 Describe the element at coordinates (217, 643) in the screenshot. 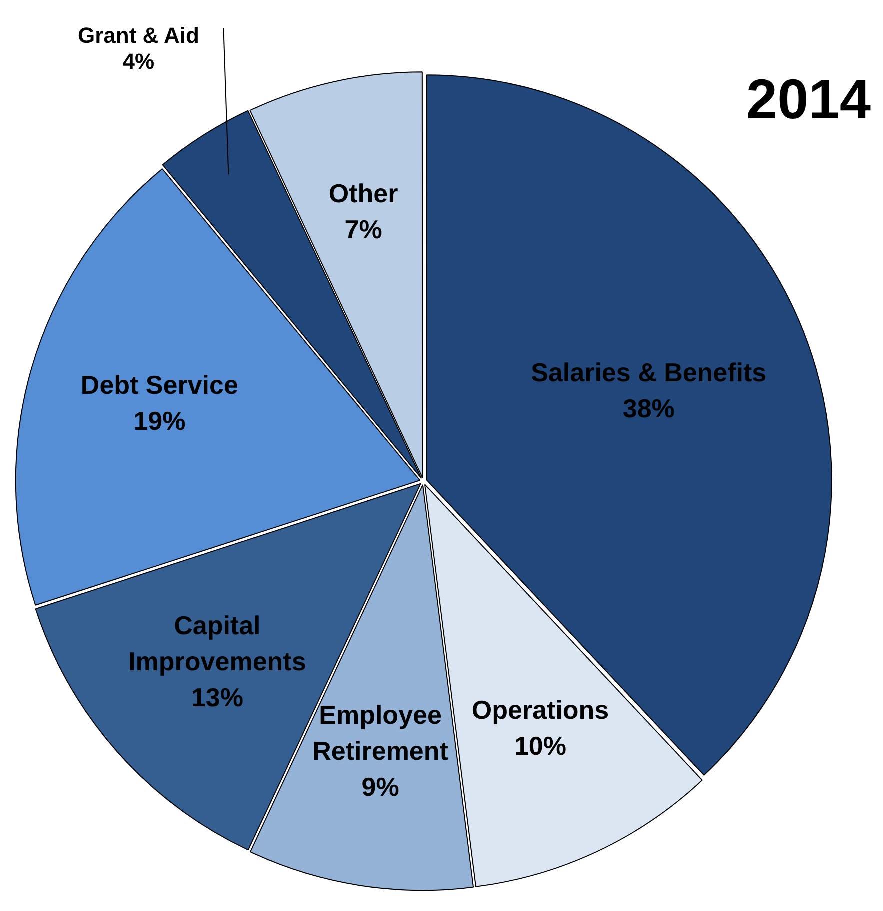

I see `slice-label: Capital Improvements` at that location.